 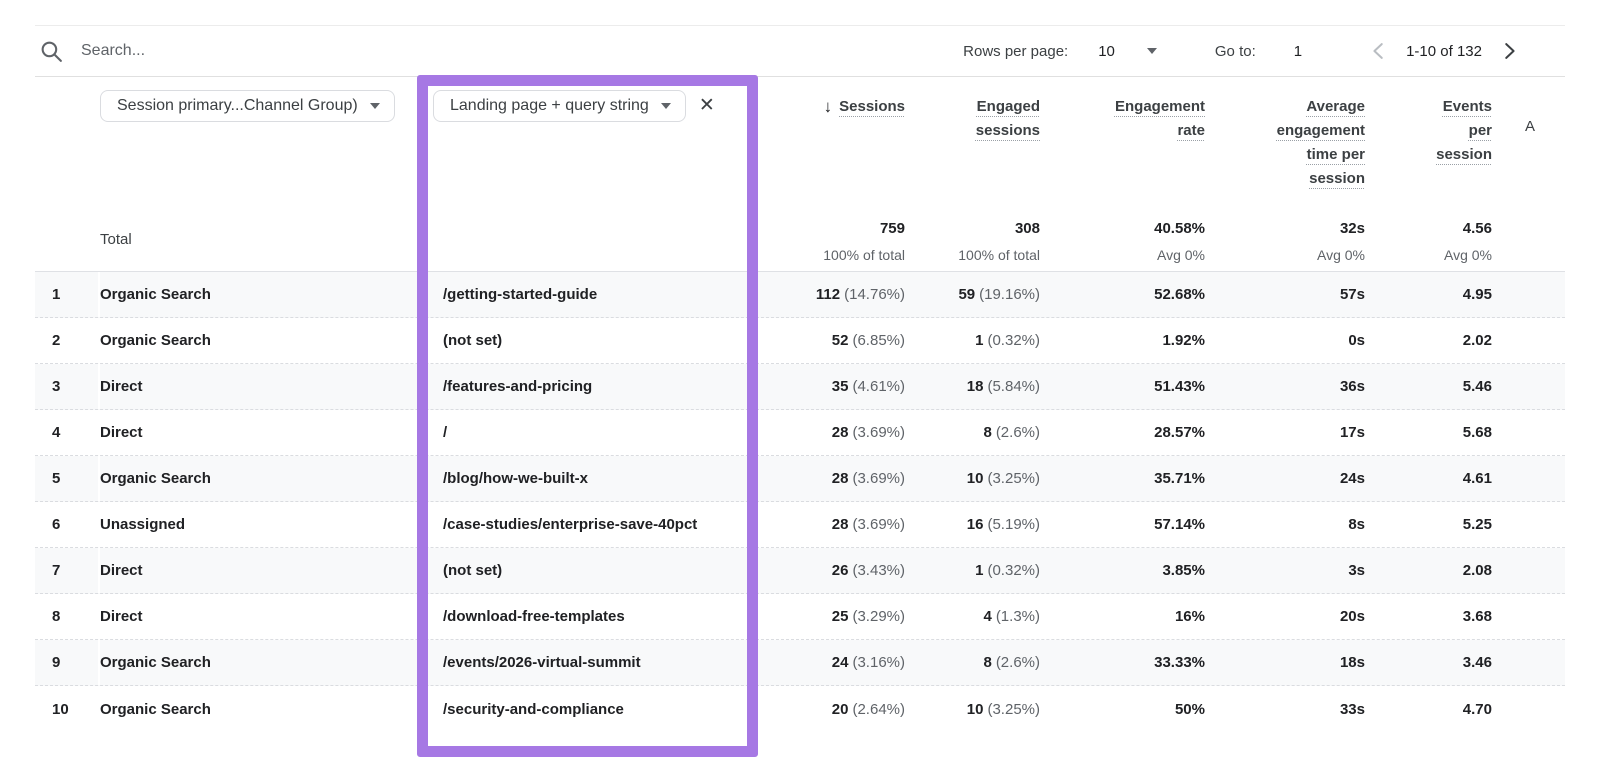 I want to click on secondary-dimension-dropdown: Landing page + query string, so click(x=559, y=106).